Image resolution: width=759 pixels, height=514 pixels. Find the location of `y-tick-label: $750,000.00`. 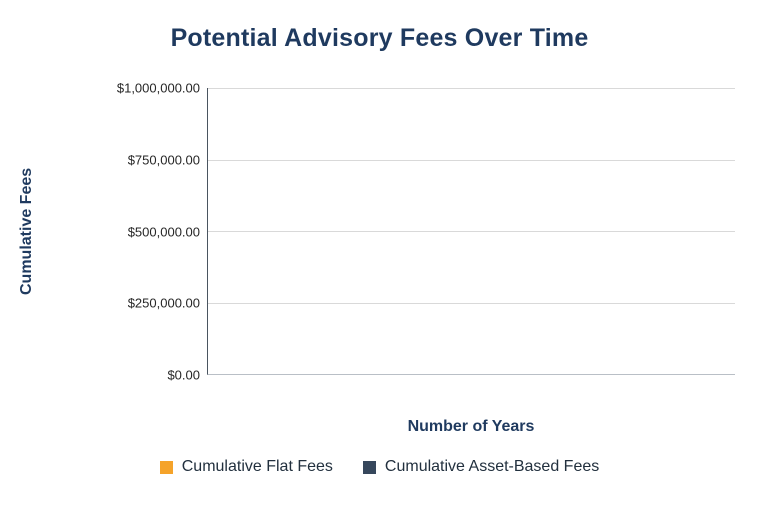

y-tick-label: $750,000.00 is located at coordinates (163, 160).